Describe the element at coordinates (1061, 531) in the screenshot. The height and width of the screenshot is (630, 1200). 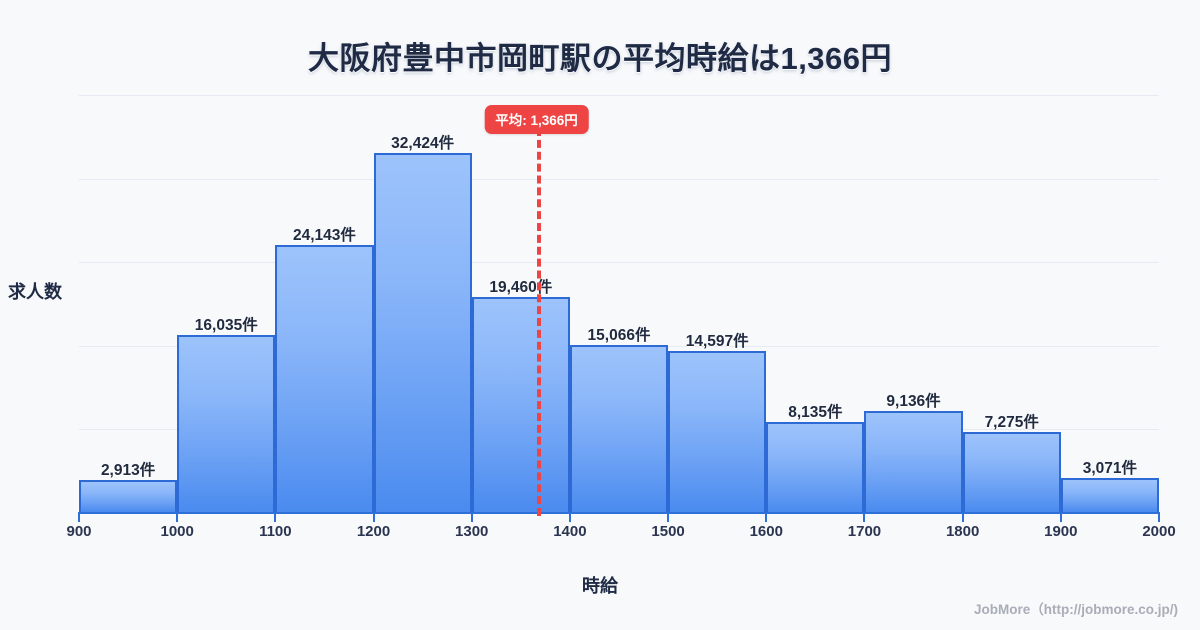
I see `x-axis-tick-label: 1900` at that location.